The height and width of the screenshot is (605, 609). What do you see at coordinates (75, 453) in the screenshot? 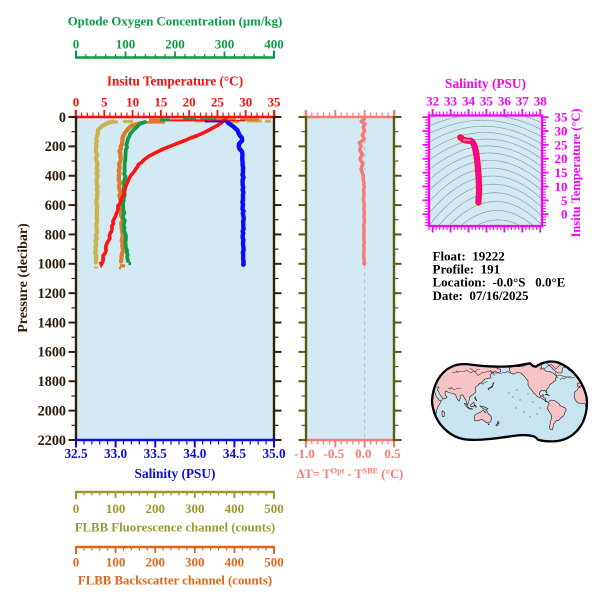
I see `svg-text: 32.5` at bounding box center [75, 453].